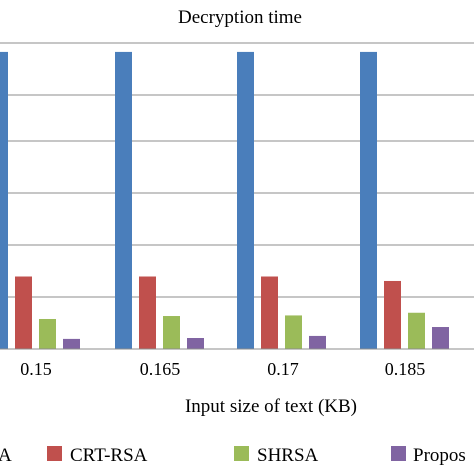 The width and height of the screenshot is (474, 474). What do you see at coordinates (160, 369) in the screenshot?
I see `x-tick-label: 0.165` at bounding box center [160, 369].